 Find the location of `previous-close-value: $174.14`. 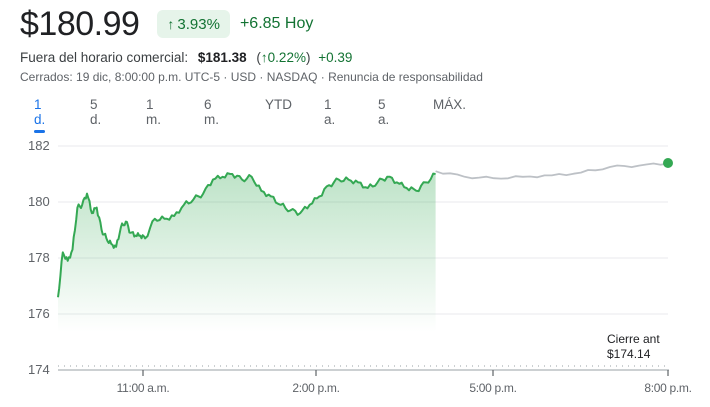

previous-close-value: $174.14 is located at coordinates (629, 354).